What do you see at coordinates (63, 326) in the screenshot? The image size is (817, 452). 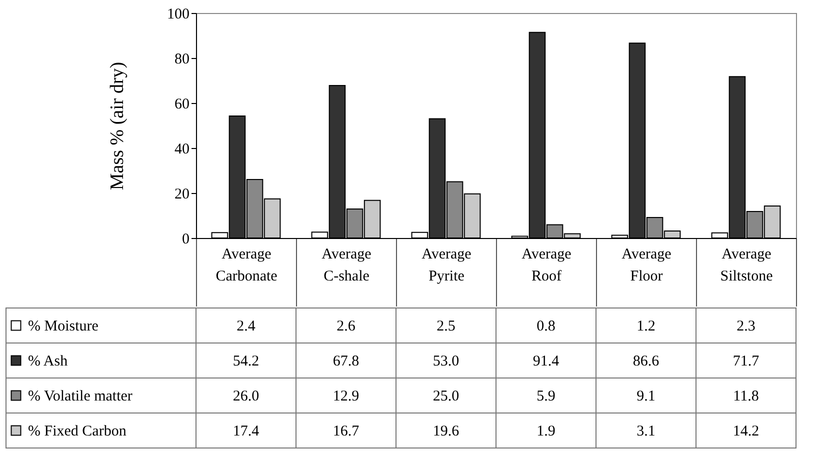 I see `legend-label: % Moisture` at bounding box center [63, 326].